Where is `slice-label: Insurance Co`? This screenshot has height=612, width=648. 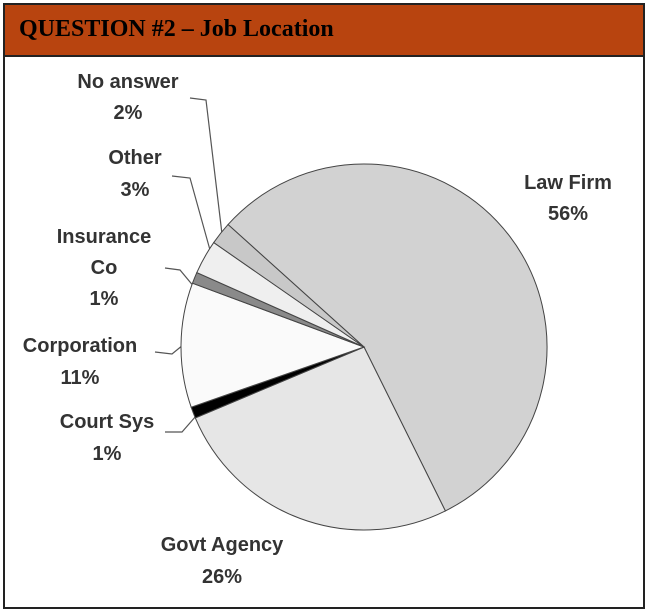 slice-label: Insurance Co is located at coordinates (104, 252).